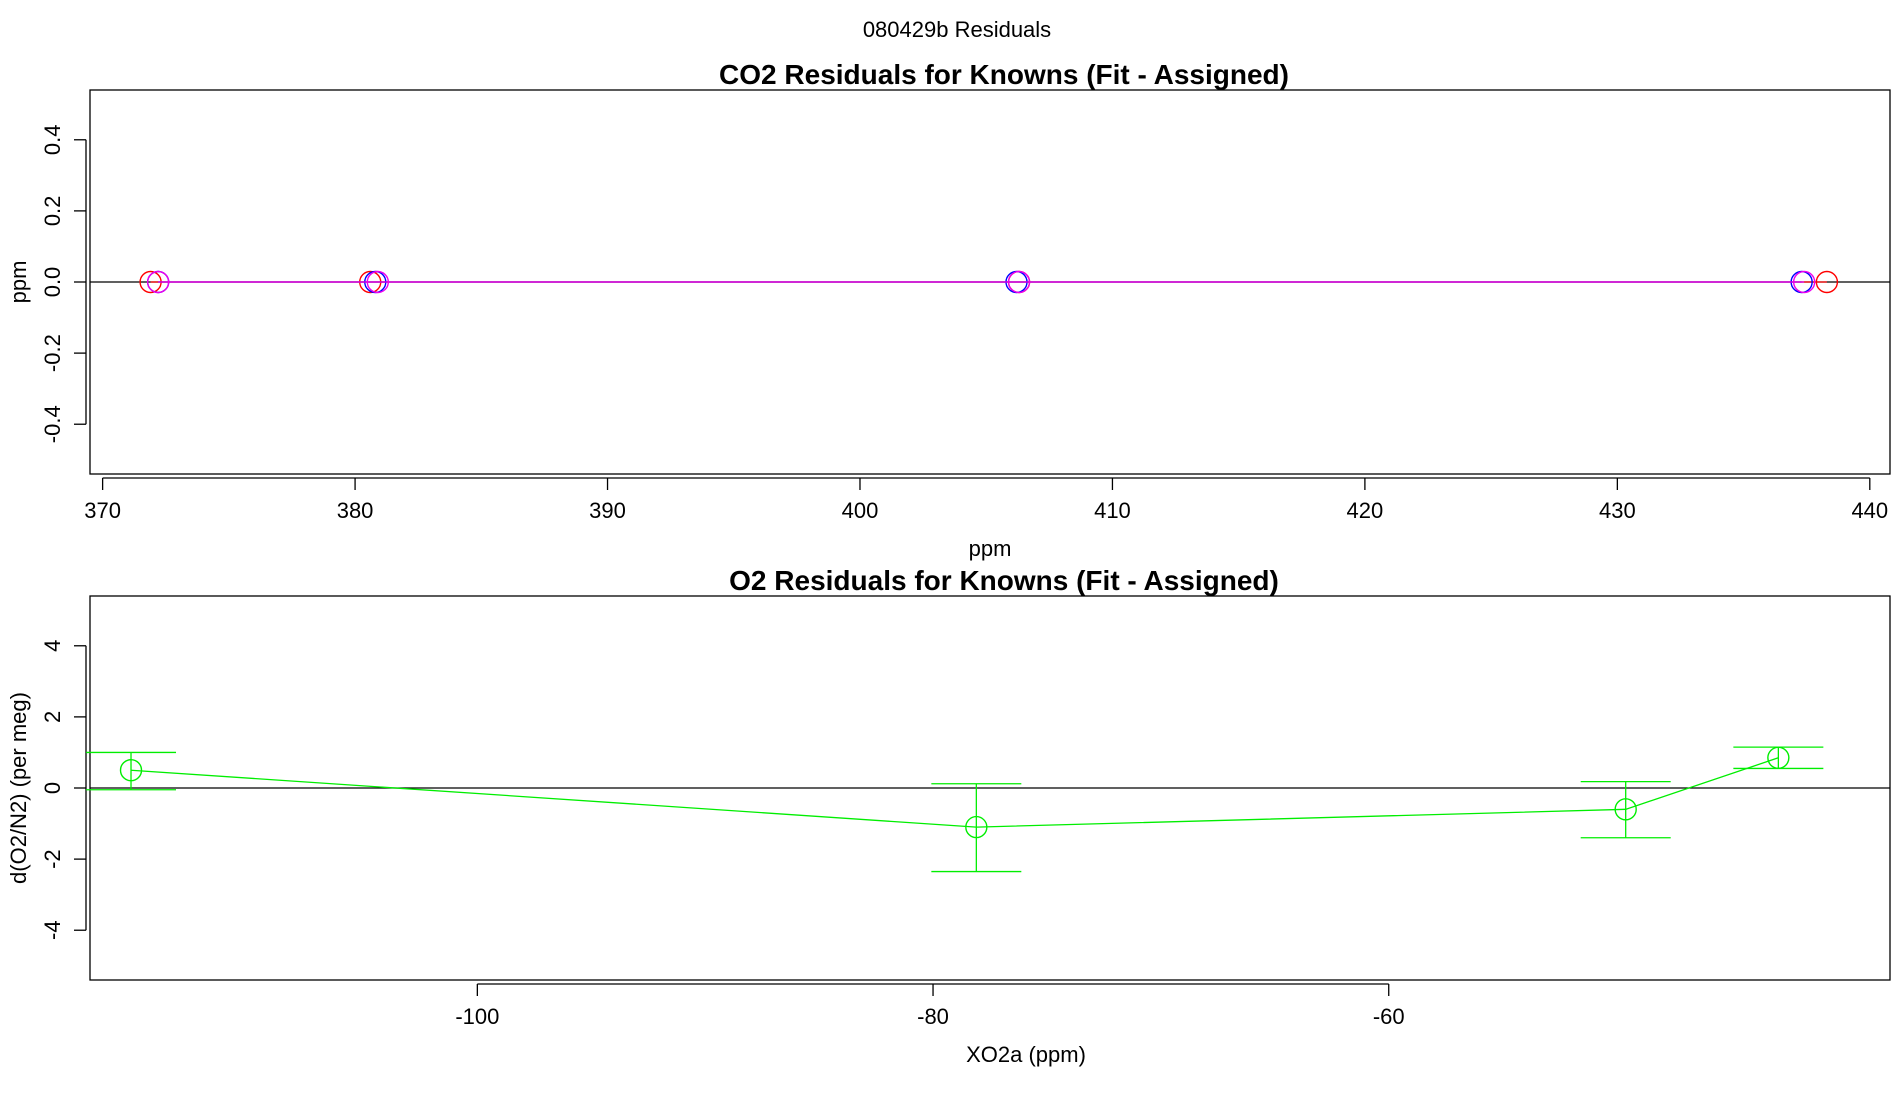  Describe the element at coordinates (52, 353) in the screenshot. I see `co2-y-tick-label: -0.2` at that location.